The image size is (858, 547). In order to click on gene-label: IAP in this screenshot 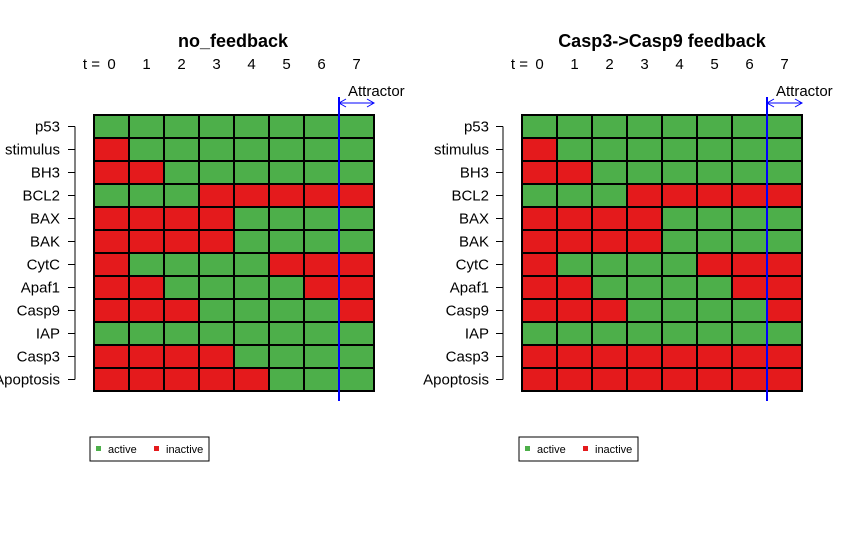, I will do `click(48, 334)`.